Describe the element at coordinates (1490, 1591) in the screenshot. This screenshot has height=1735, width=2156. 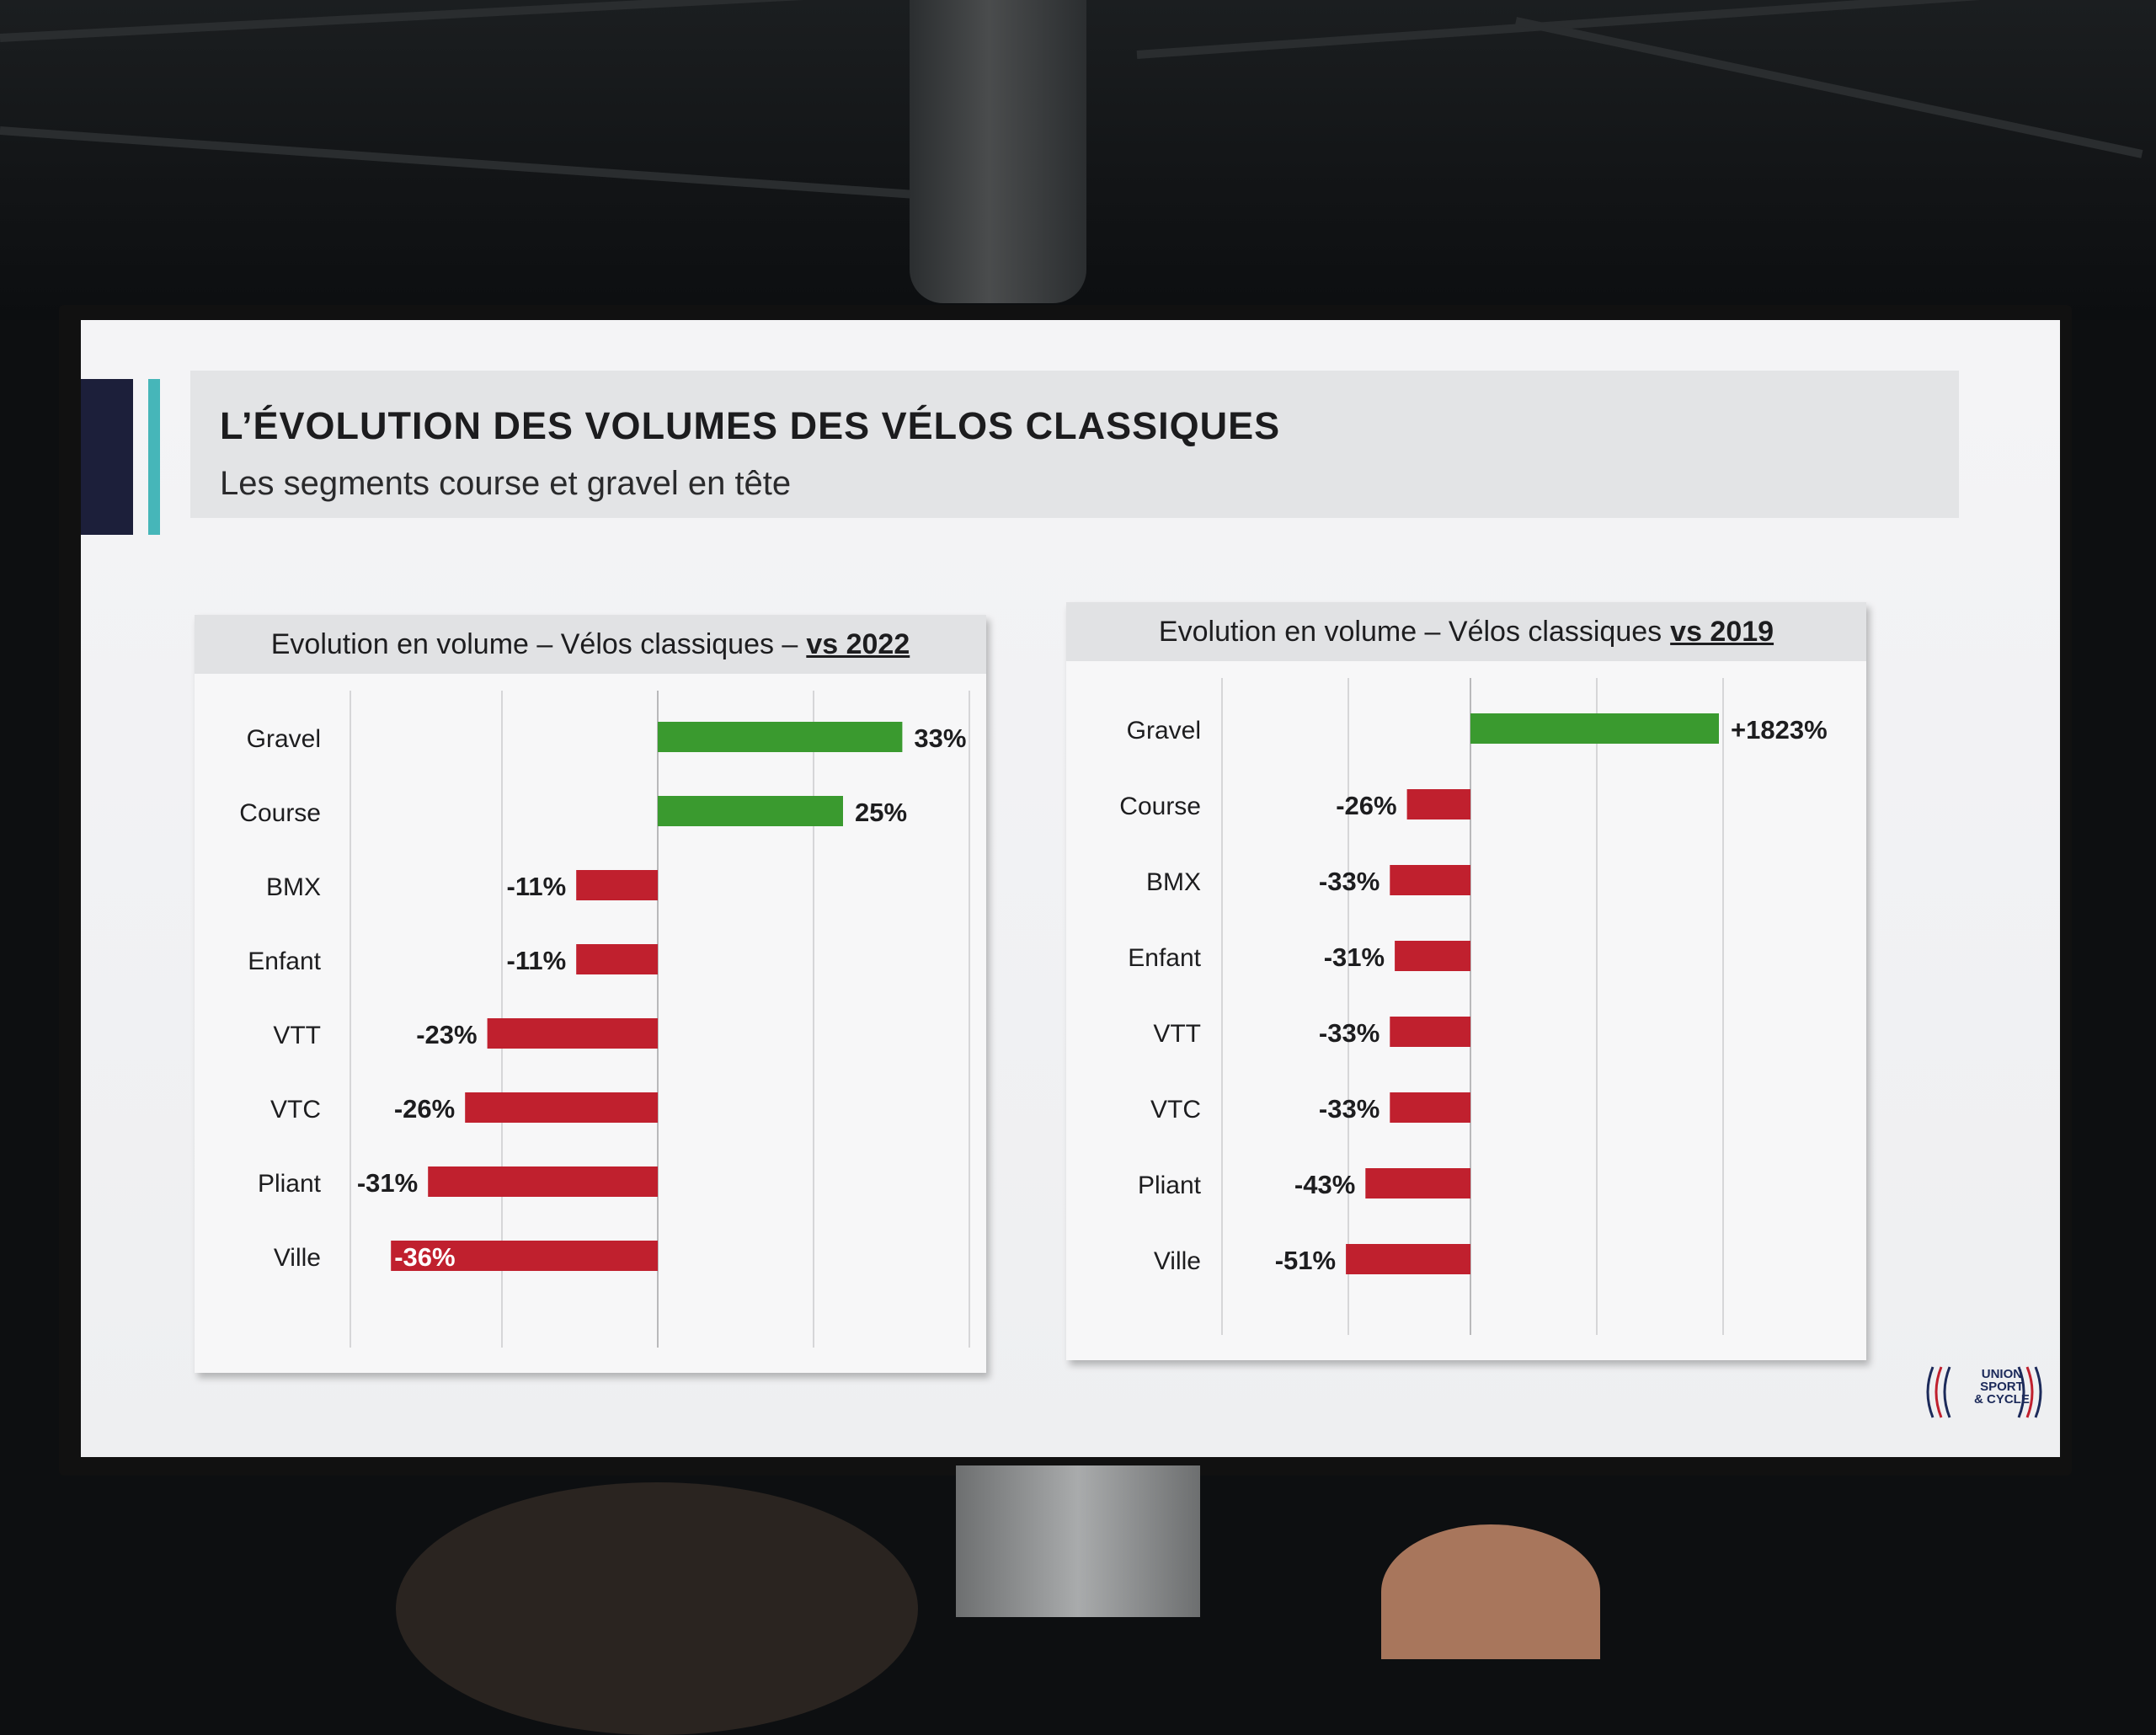
I see `audience-hand` at that location.